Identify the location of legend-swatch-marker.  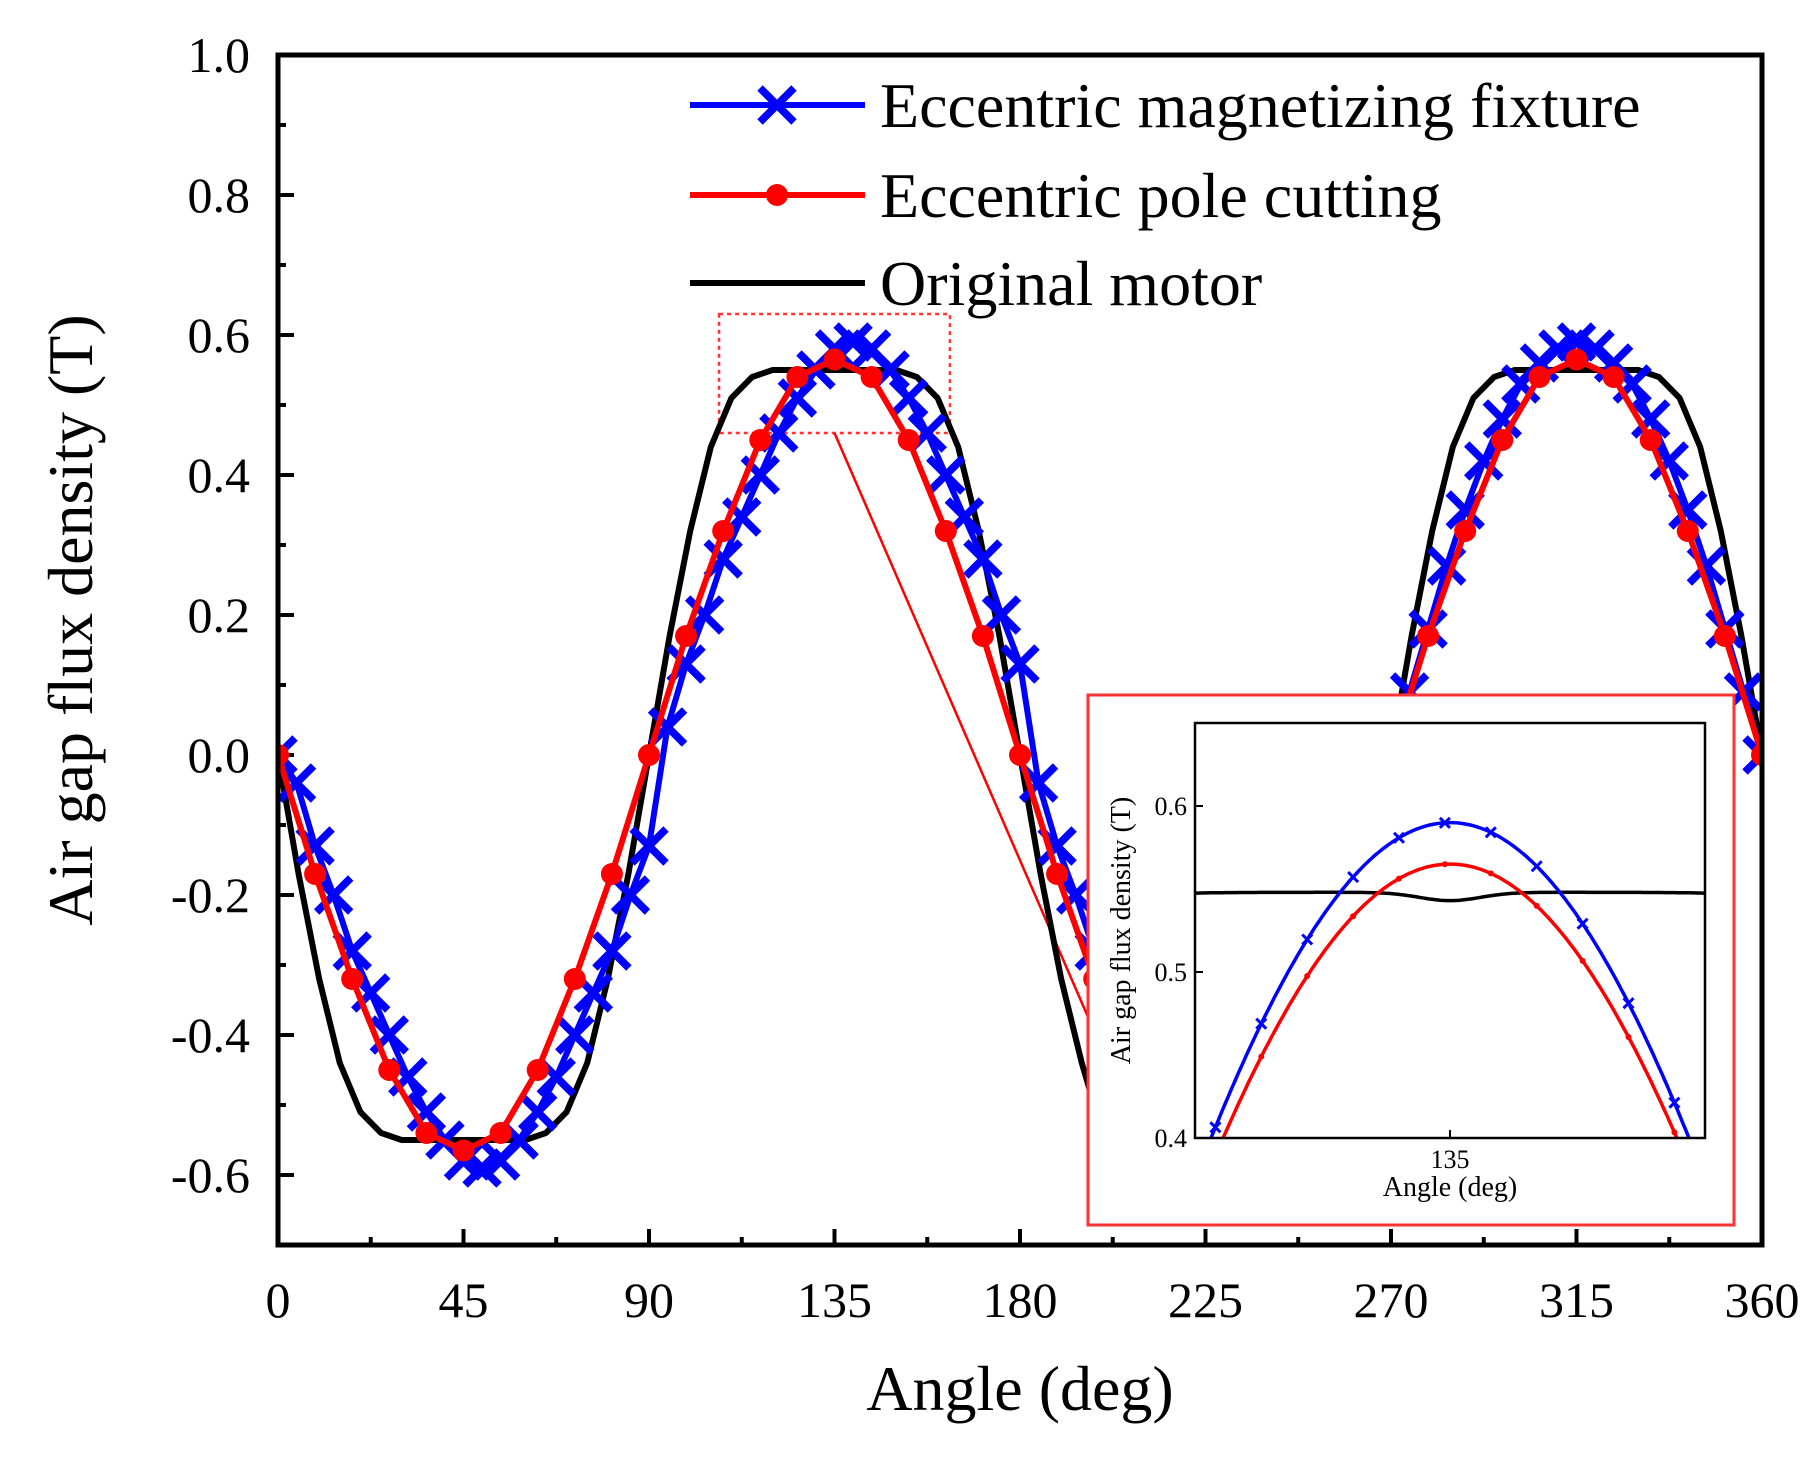
(777, 105).